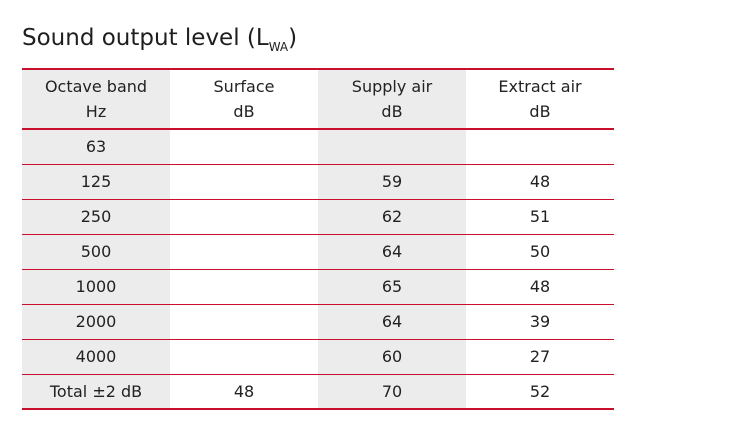 The width and height of the screenshot is (750, 436). What do you see at coordinates (96, 216) in the screenshot?
I see `cell-band: 250` at bounding box center [96, 216].